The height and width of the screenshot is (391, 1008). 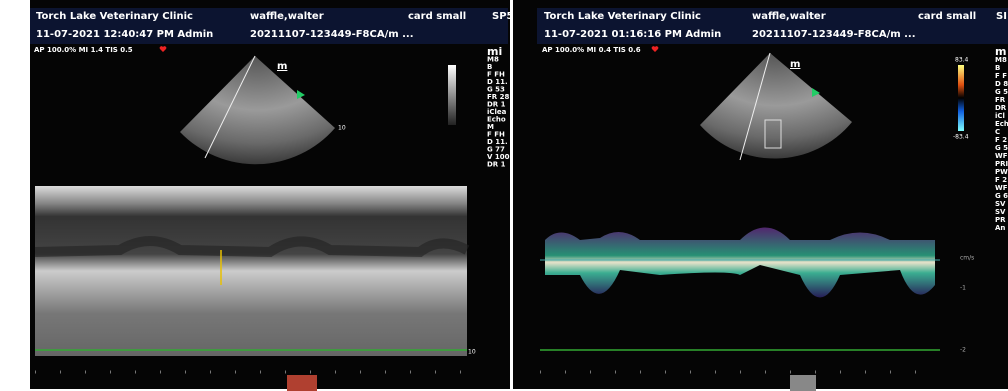 What do you see at coordinates (490, 127) in the screenshot?
I see `param: M` at bounding box center [490, 127].